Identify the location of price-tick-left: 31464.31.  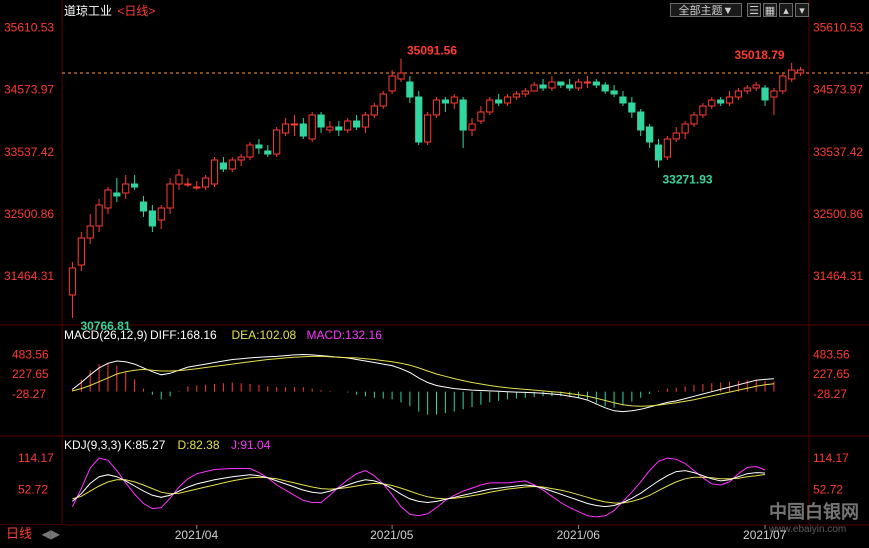
(29, 276).